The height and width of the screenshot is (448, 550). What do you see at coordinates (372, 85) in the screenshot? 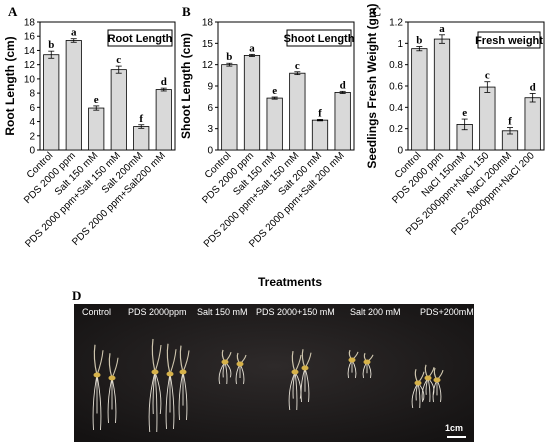
I see `y-axis-label: Seedlings Fresh Weight (gm)` at bounding box center [372, 85].